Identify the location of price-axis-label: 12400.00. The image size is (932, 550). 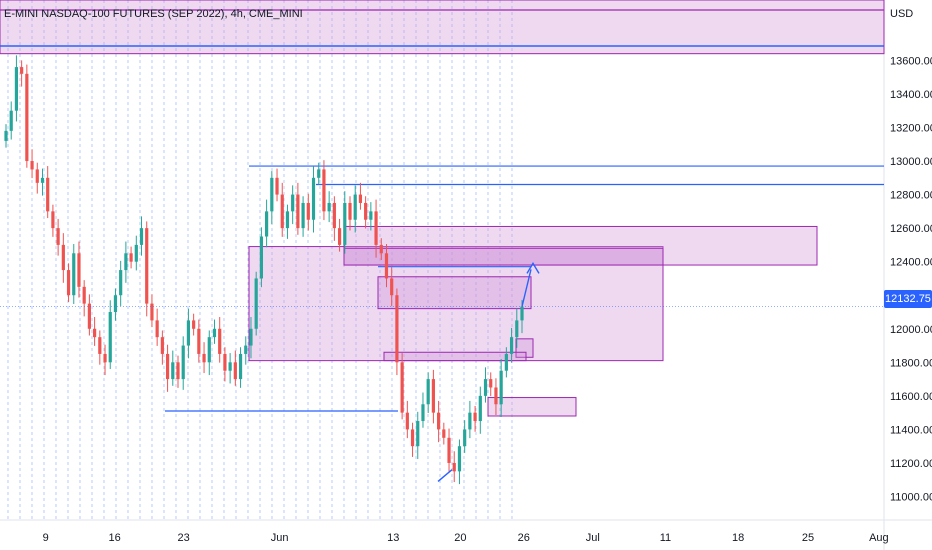
(911, 263).